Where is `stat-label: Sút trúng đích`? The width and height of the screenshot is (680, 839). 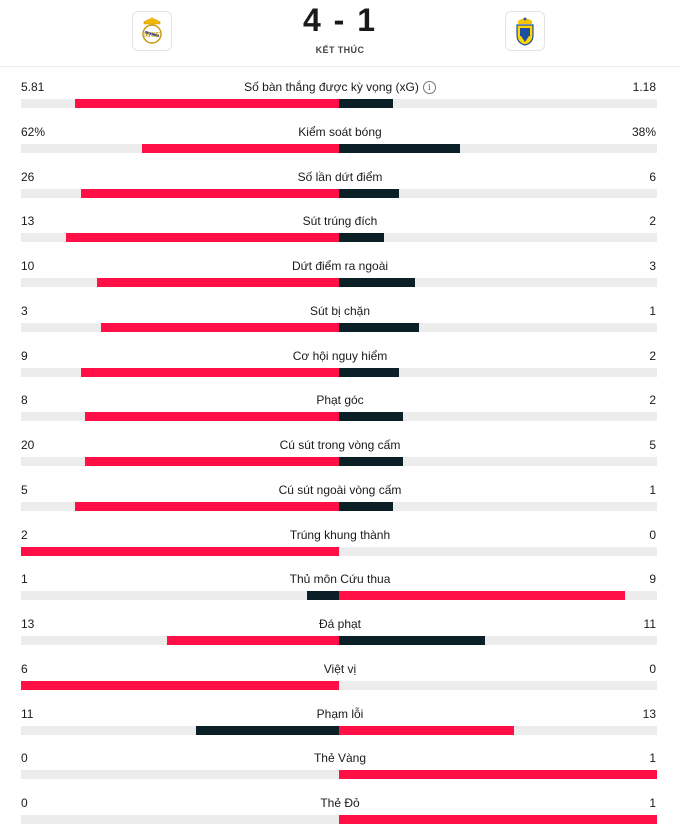 stat-label: Sút trúng đích is located at coordinates (340, 221).